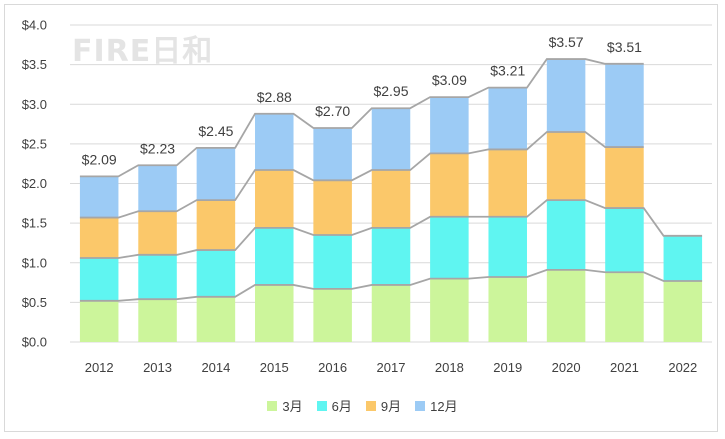 This screenshot has height=439, width=725. What do you see at coordinates (274, 97) in the screenshot?
I see `total-label: $2.88` at bounding box center [274, 97].